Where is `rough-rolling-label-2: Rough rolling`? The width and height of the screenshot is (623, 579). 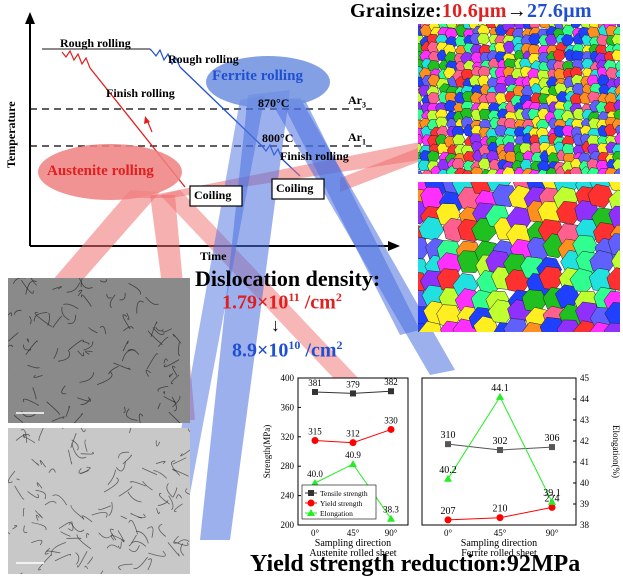 rough-rolling-label-2: Rough rolling is located at coordinates (203, 59).